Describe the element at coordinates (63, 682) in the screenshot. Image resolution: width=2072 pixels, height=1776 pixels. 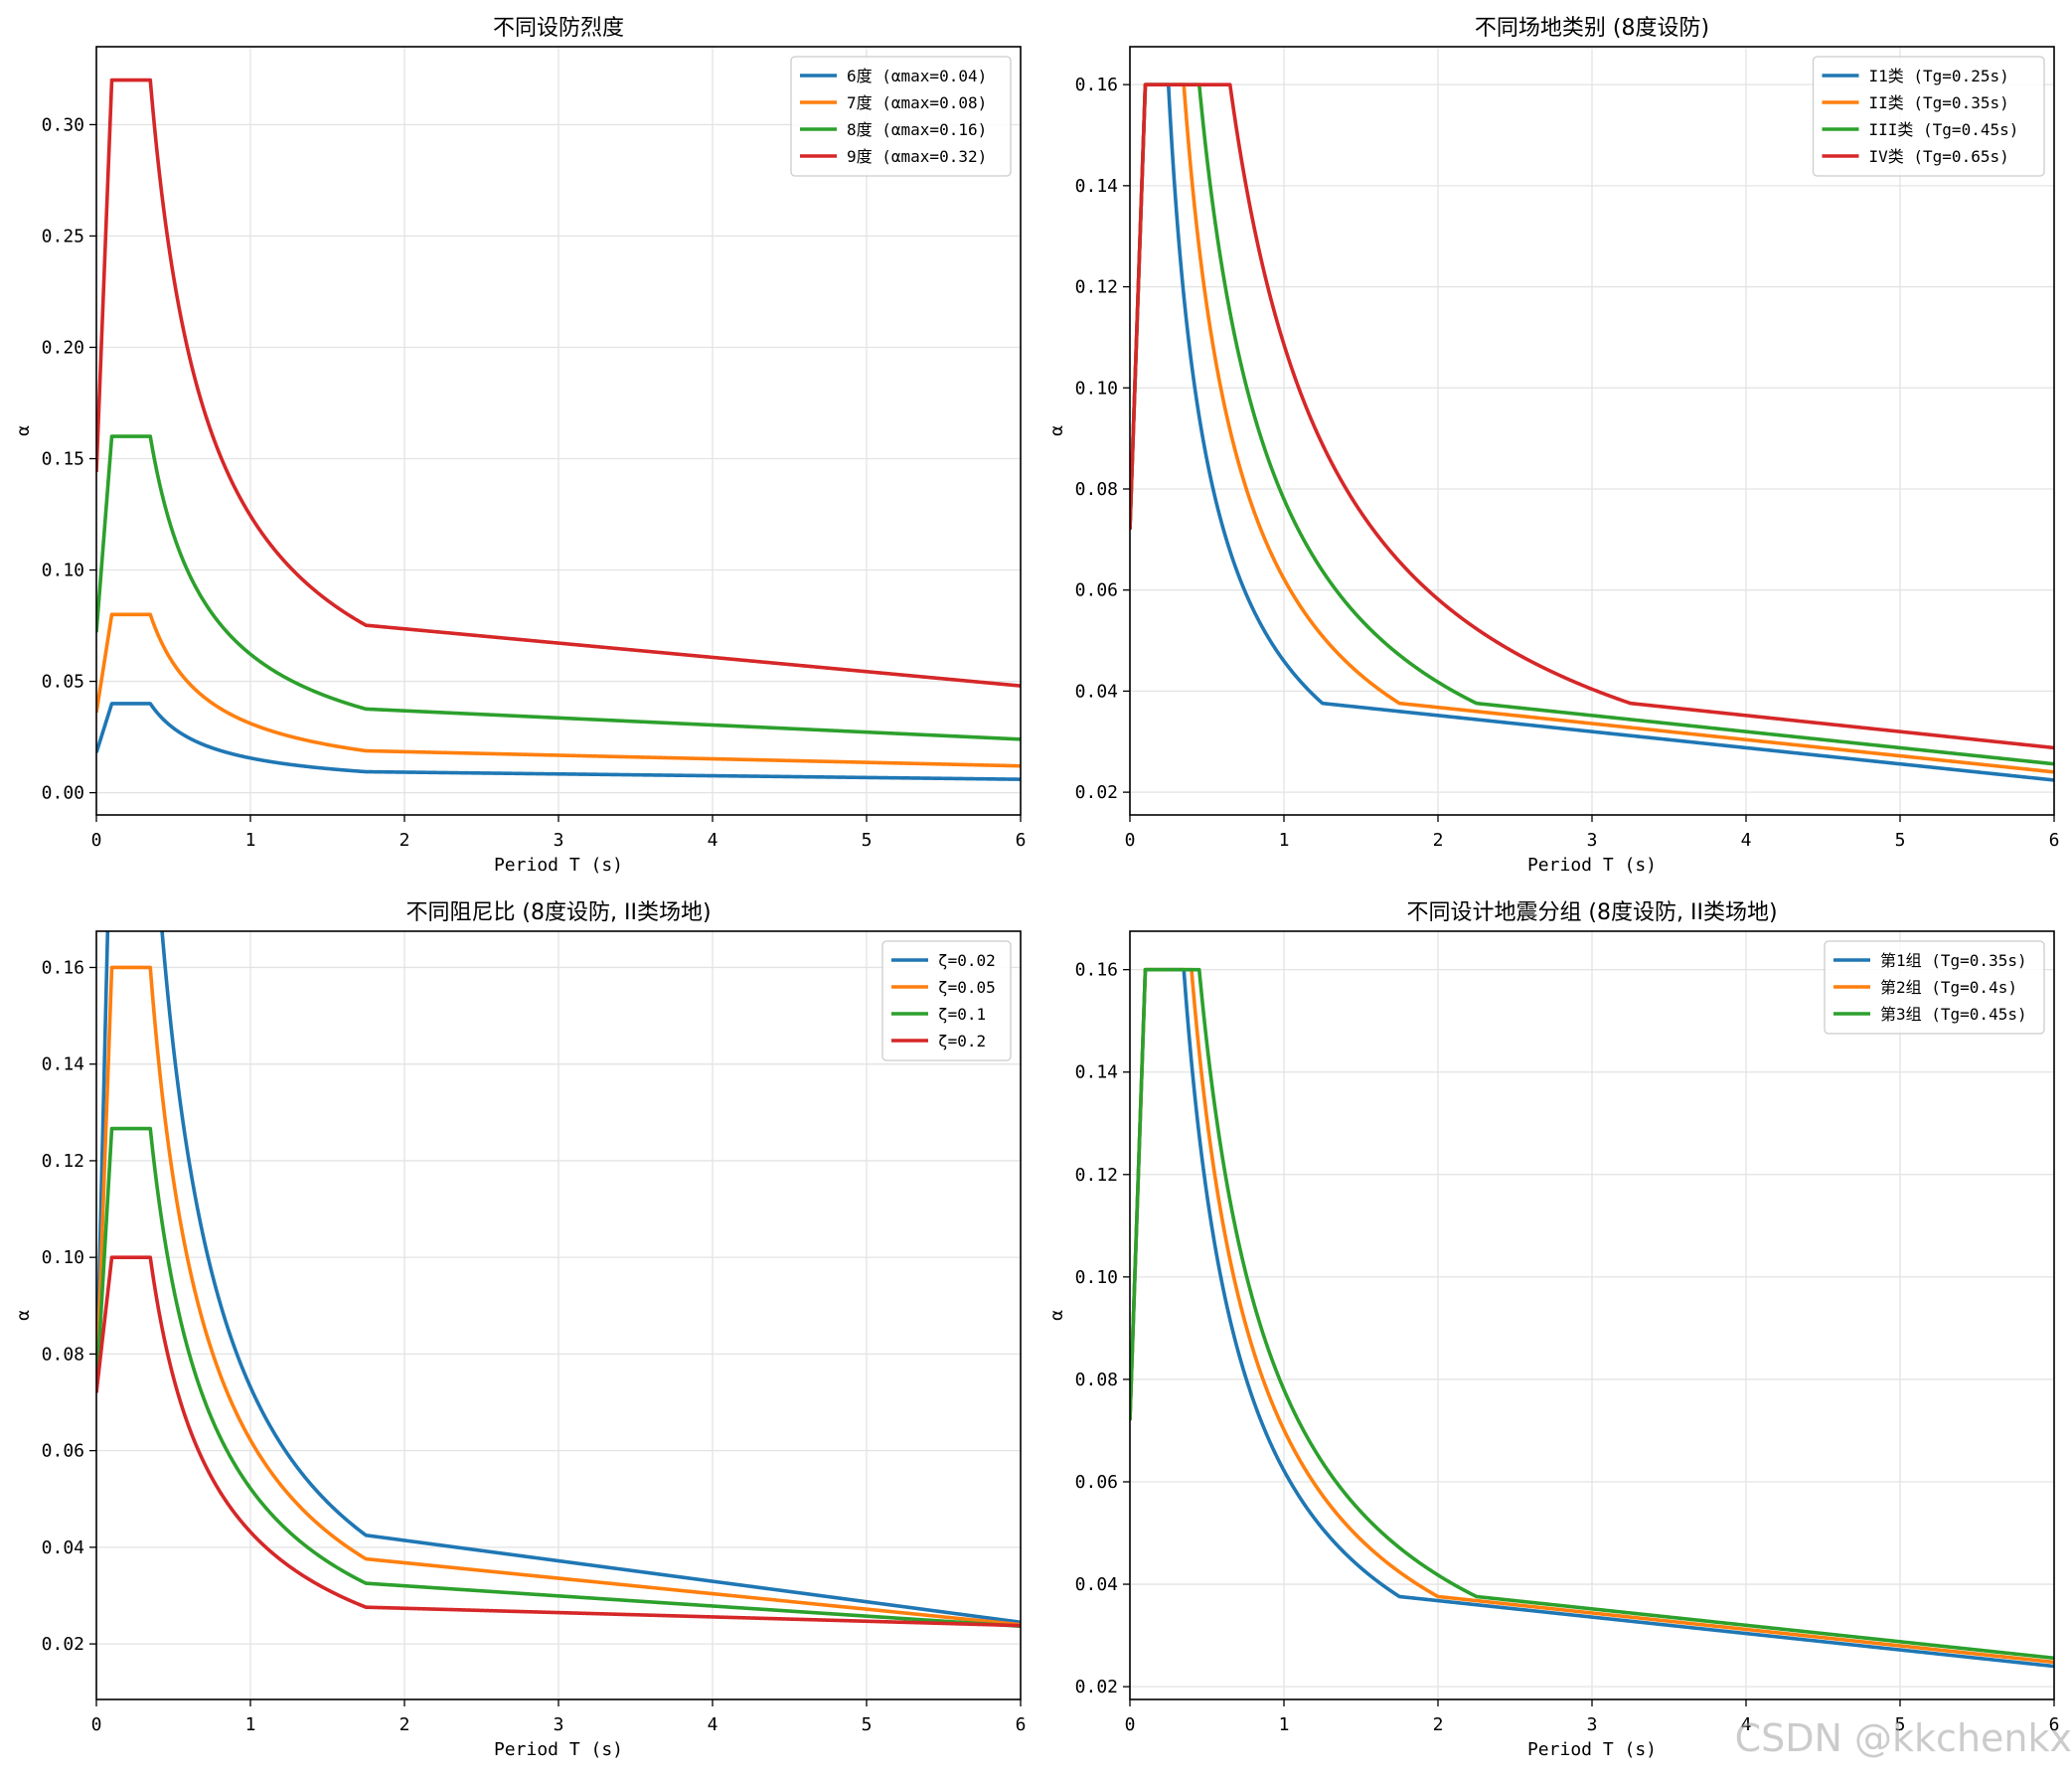
I see `y-tick-label: 0.05` at that location.